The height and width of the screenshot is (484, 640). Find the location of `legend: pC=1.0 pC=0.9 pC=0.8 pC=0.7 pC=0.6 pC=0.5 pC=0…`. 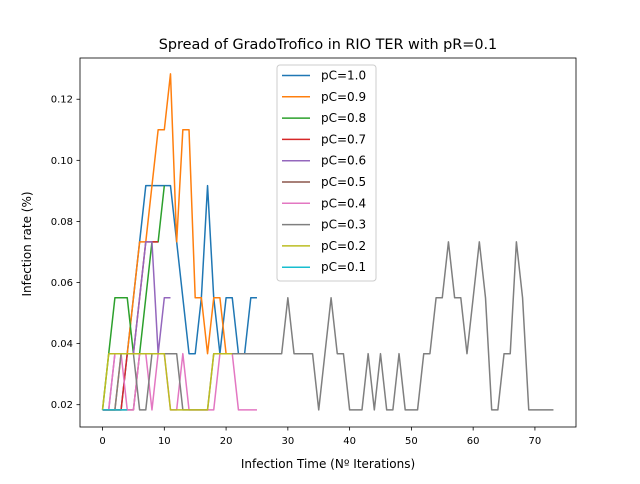

legend: pC=1.0 pC=0.9 pC=0.8 pC=0.7 pC=0.6 pC=0.5 pC=0… is located at coordinates (326, 173).